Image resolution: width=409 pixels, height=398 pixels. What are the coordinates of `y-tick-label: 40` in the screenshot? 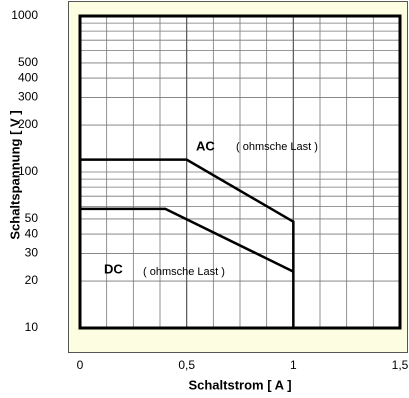 It's located at (32, 233).